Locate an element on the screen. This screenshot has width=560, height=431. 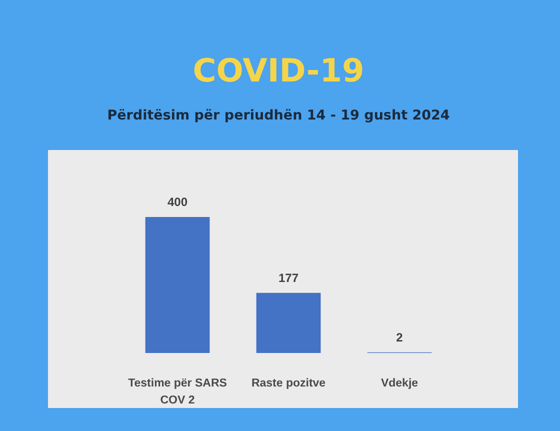
chart-title: COVID-19 is located at coordinates (278, 71).